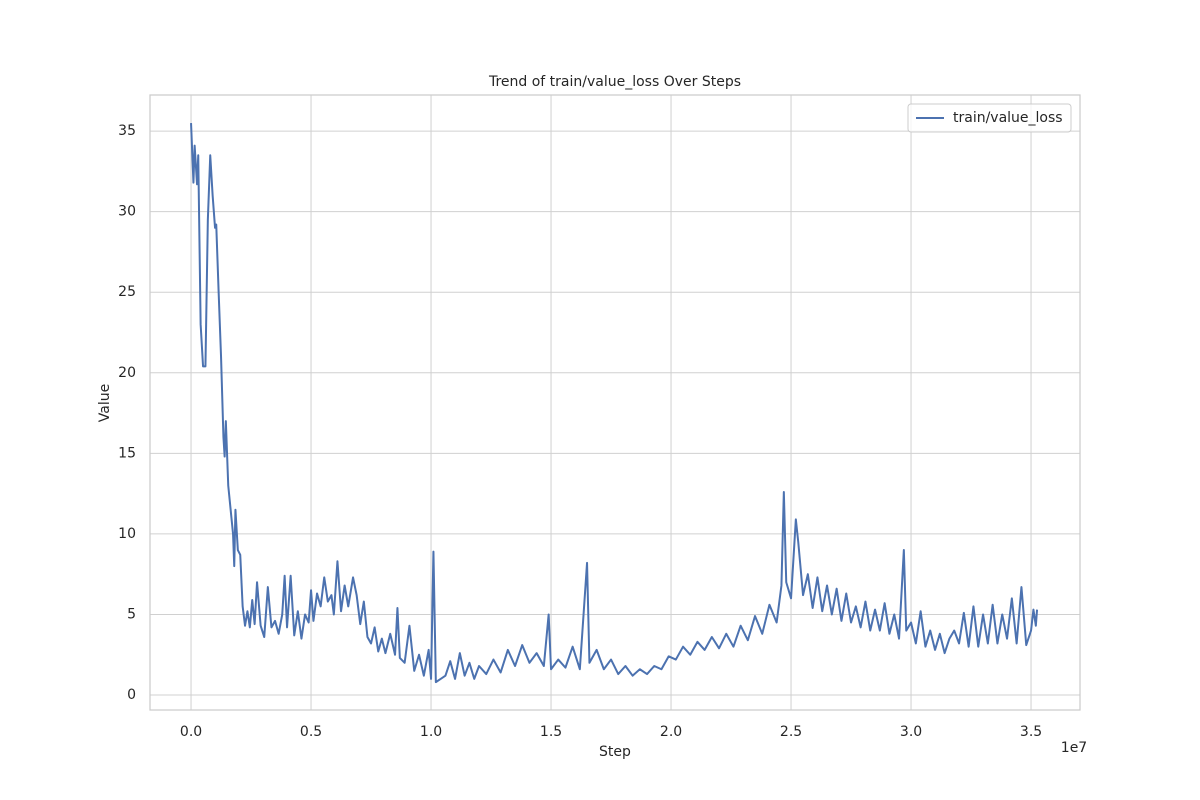 This screenshot has height=800, width=1200. What do you see at coordinates (127, 373) in the screenshot?
I see `y-tick-label: 20` at bounding box center [127, 373].